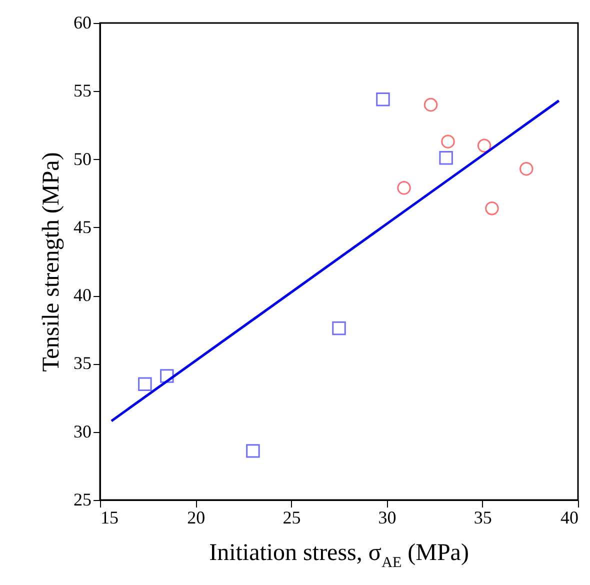 This screenshot has width=590, height=585. I want to click on x-tick-label: 15, so click(109, 518).